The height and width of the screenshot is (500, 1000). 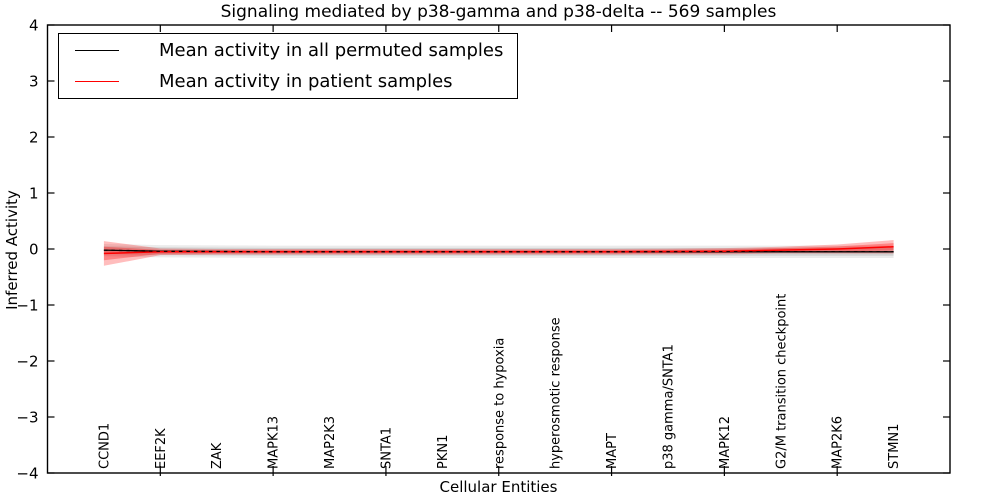 I want to click on legend-line-sample-black, so click(x=97, y=50).